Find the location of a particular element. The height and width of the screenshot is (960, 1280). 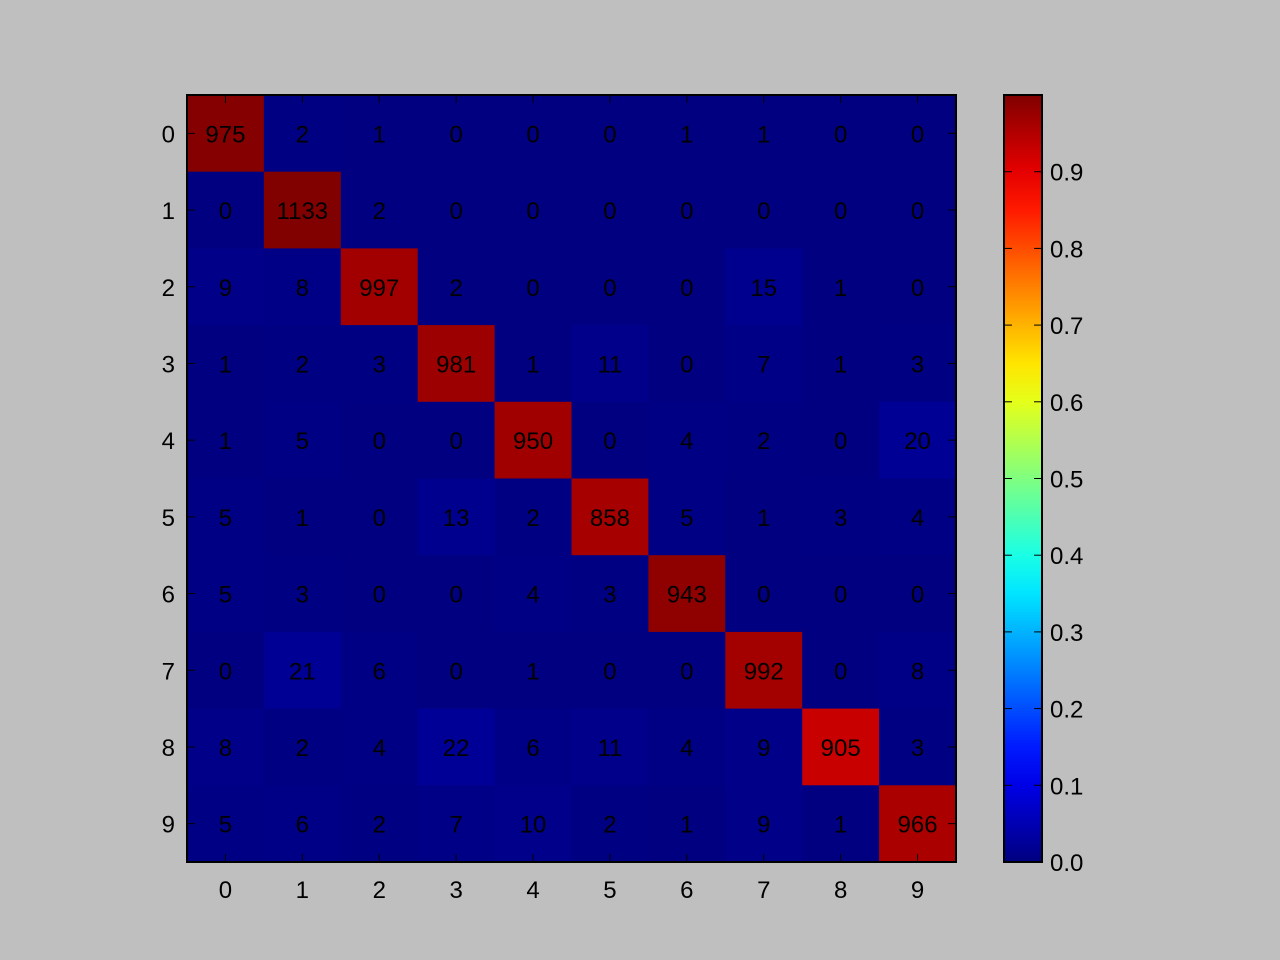

heatmap-cell-r5-c8 is located at coordinates (841, 517).